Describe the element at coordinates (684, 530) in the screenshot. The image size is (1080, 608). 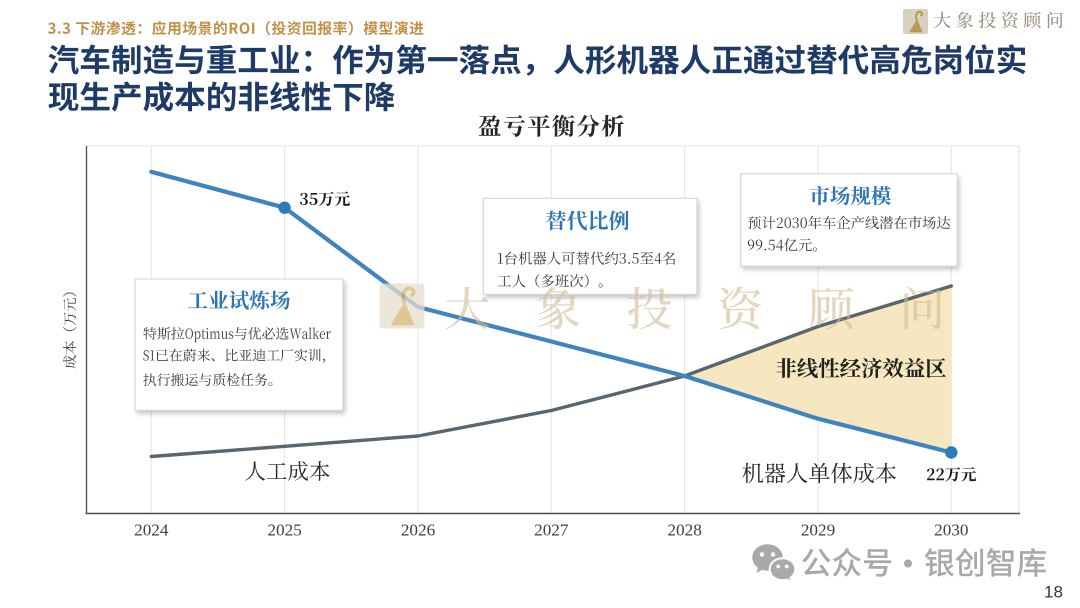
I see `svg-text: 2028` at that location.